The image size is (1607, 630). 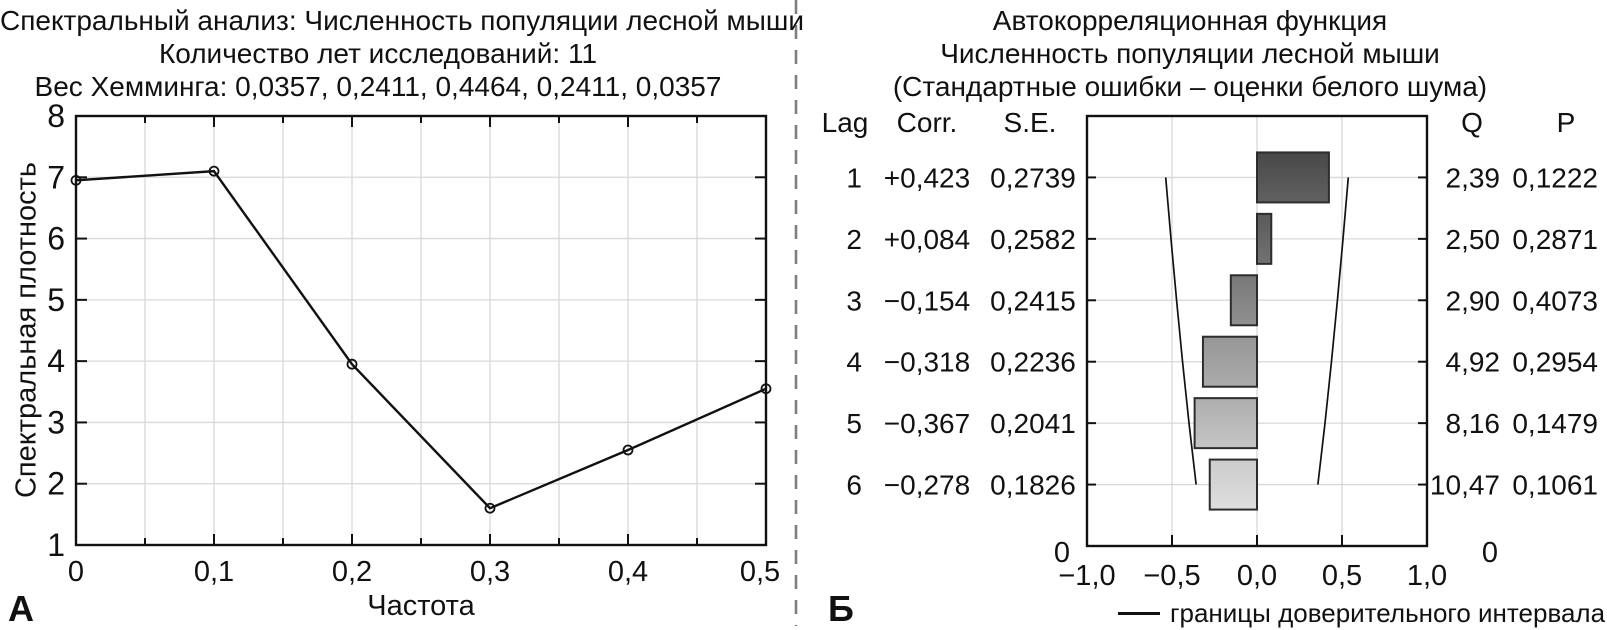 I want to click on x-tick-label: 0,4, so click(x=628, y=572).